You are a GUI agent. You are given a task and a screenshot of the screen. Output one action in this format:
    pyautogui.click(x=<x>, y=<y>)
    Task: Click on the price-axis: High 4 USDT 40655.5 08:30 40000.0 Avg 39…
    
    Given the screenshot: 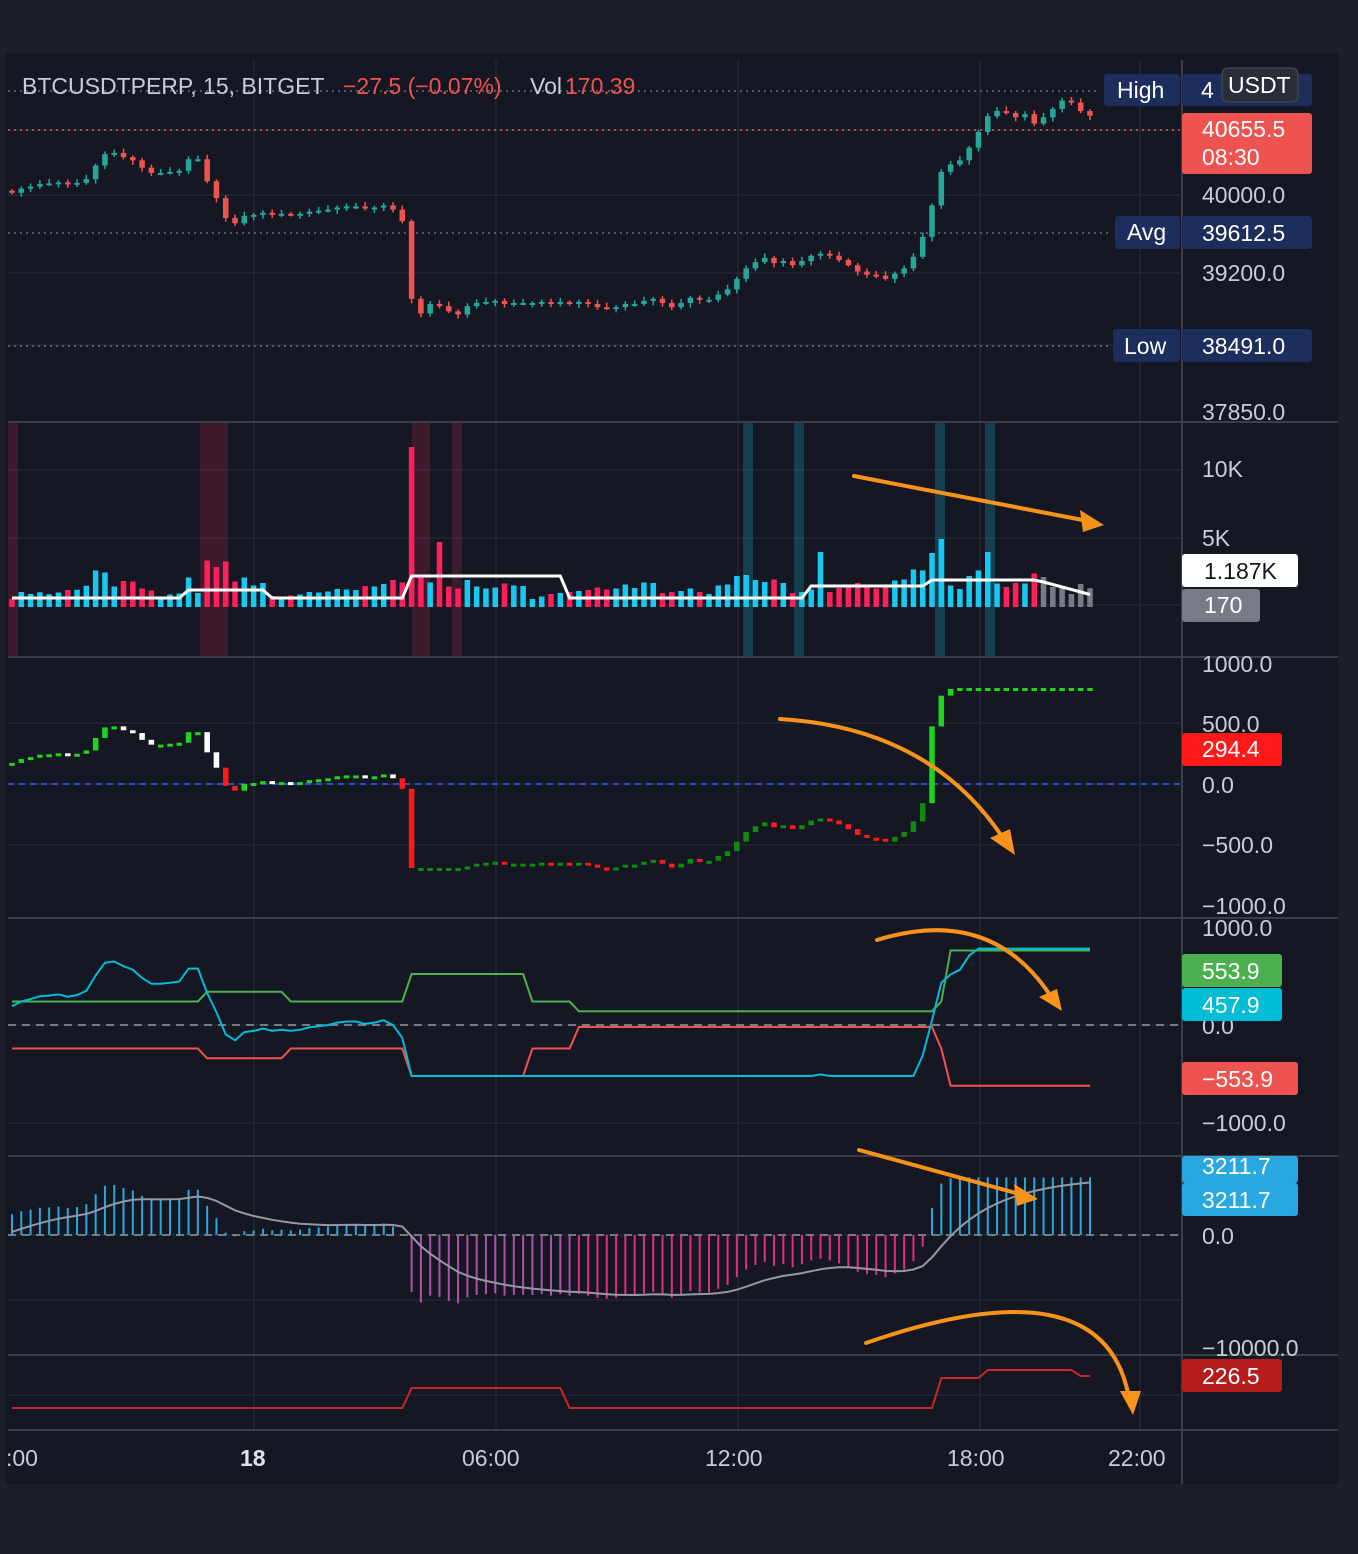 What is the action you would take?
    pyautogui.click(x=1208, y=246)
    